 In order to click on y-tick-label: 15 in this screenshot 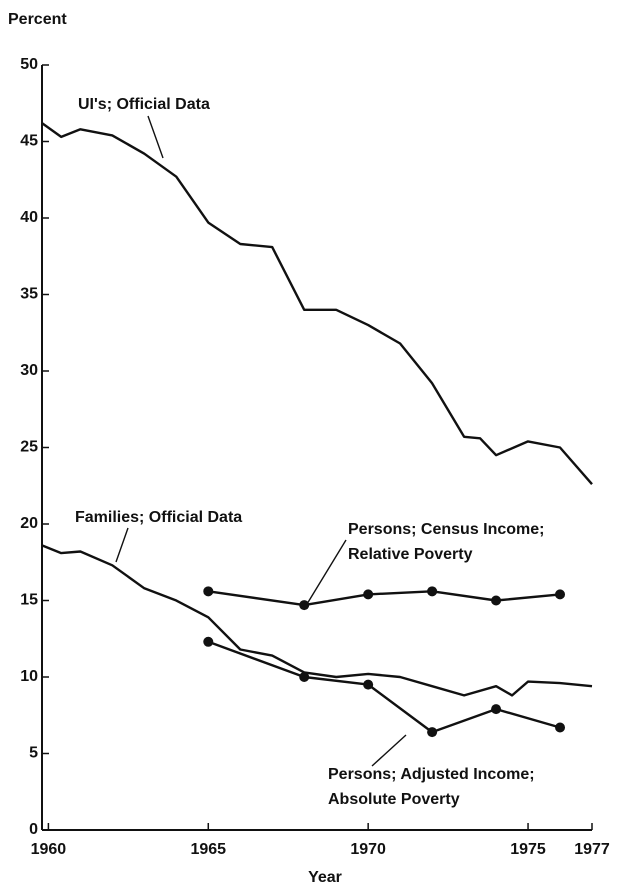, I will do `click(29, 600)`.